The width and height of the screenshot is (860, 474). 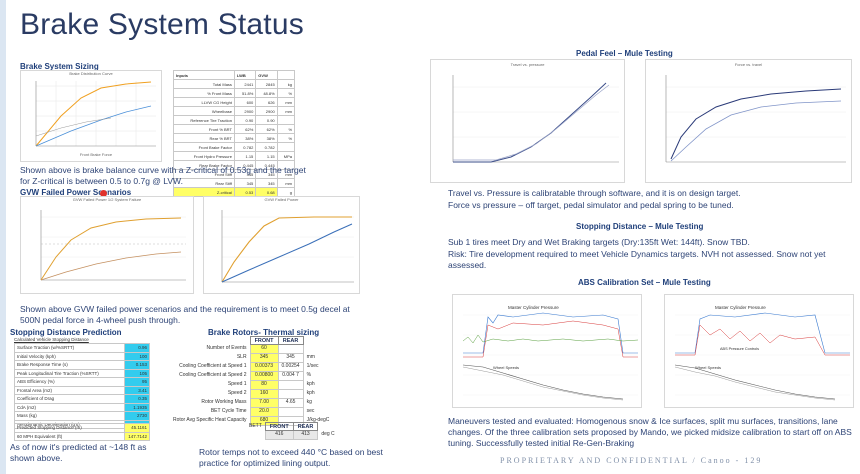 What do you see at coordinates (137, 416) in the screenshot?
I see `stopping-param-value: 2730` at bounding box center [137, 416].